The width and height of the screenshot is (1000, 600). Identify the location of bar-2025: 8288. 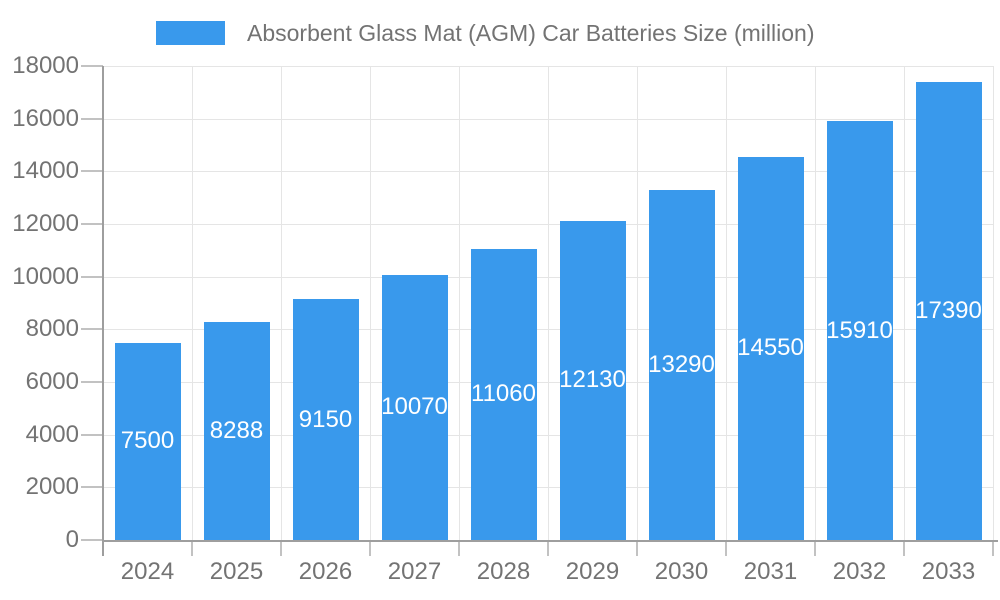
(236, 430).